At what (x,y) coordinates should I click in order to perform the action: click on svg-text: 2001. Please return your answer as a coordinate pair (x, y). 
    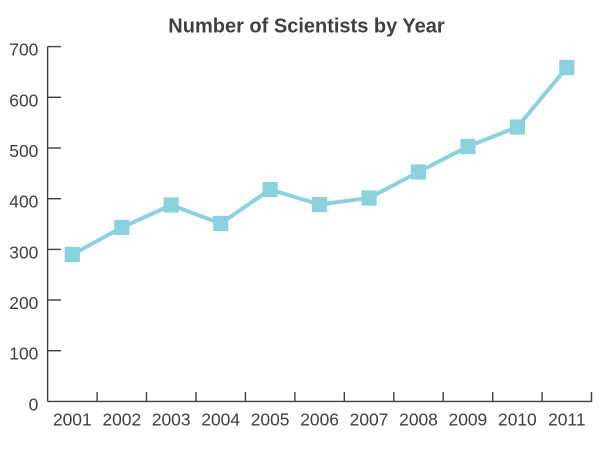
    Looking at the image, I should click on (72, 420).